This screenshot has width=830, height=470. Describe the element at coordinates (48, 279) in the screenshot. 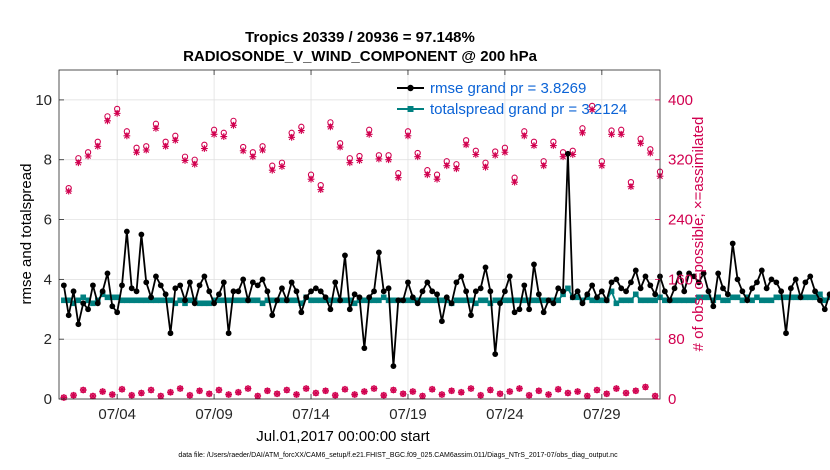

I see `y-tick-label-left: 4` at that location.